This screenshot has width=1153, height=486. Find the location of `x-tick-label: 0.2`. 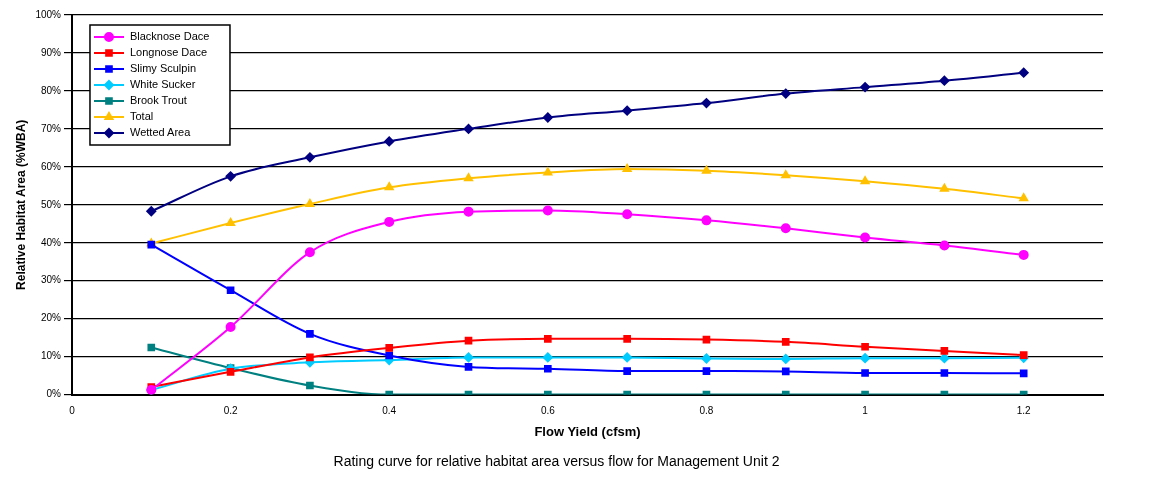

x-tick-label: 0.2 is located at coordinates (230, 411).